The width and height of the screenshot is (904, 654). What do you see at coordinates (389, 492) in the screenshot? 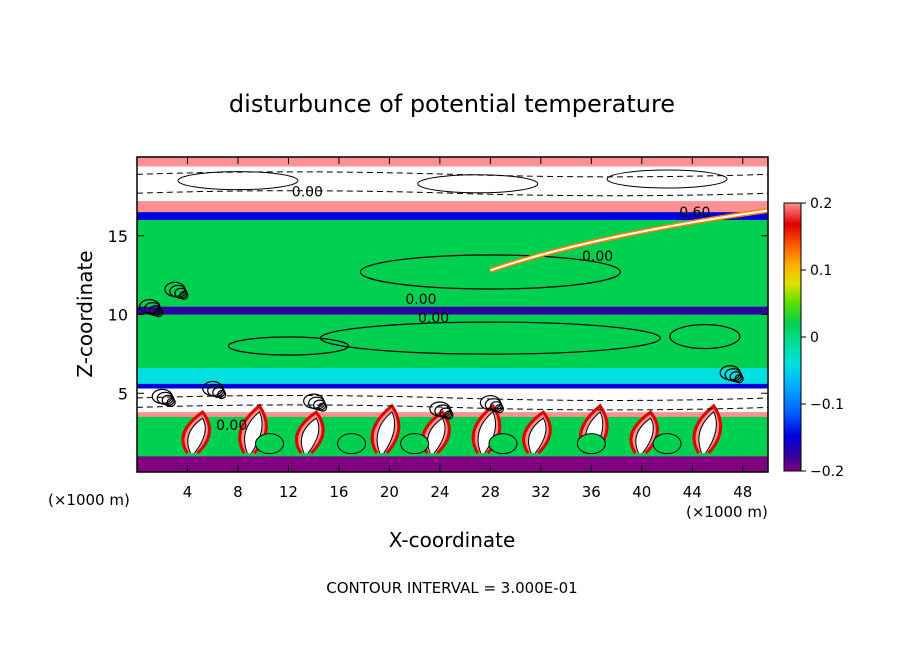
I see `x-tick-label: 20` at bounding box center [389, 492].